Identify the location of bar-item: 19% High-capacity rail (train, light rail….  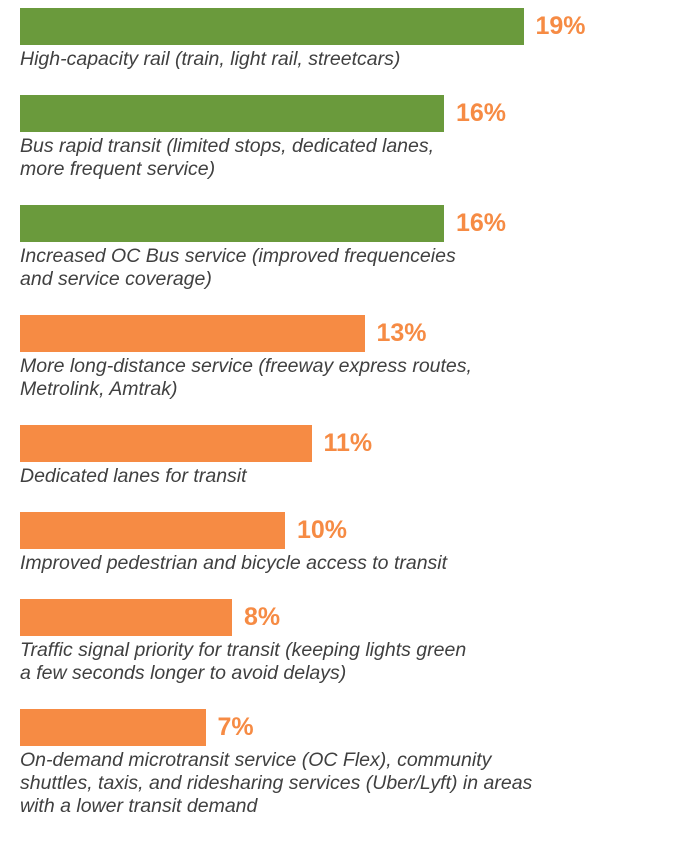
(349, 39).